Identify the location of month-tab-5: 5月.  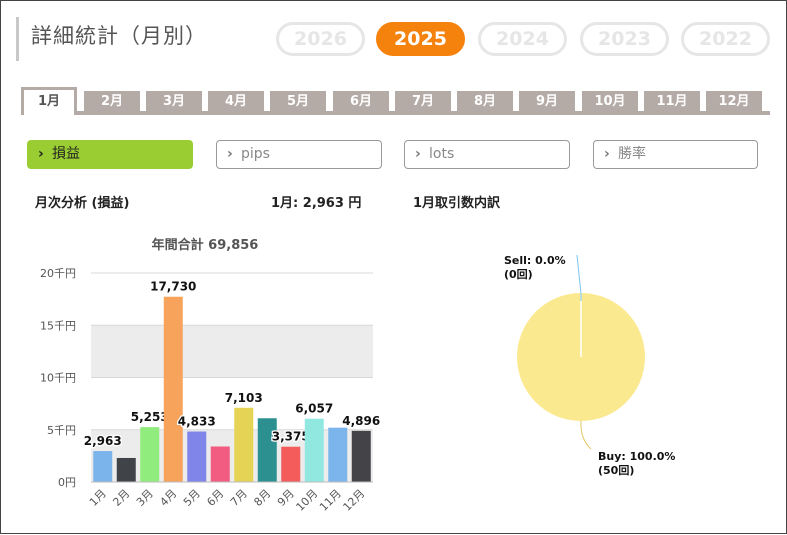
(298, 102).